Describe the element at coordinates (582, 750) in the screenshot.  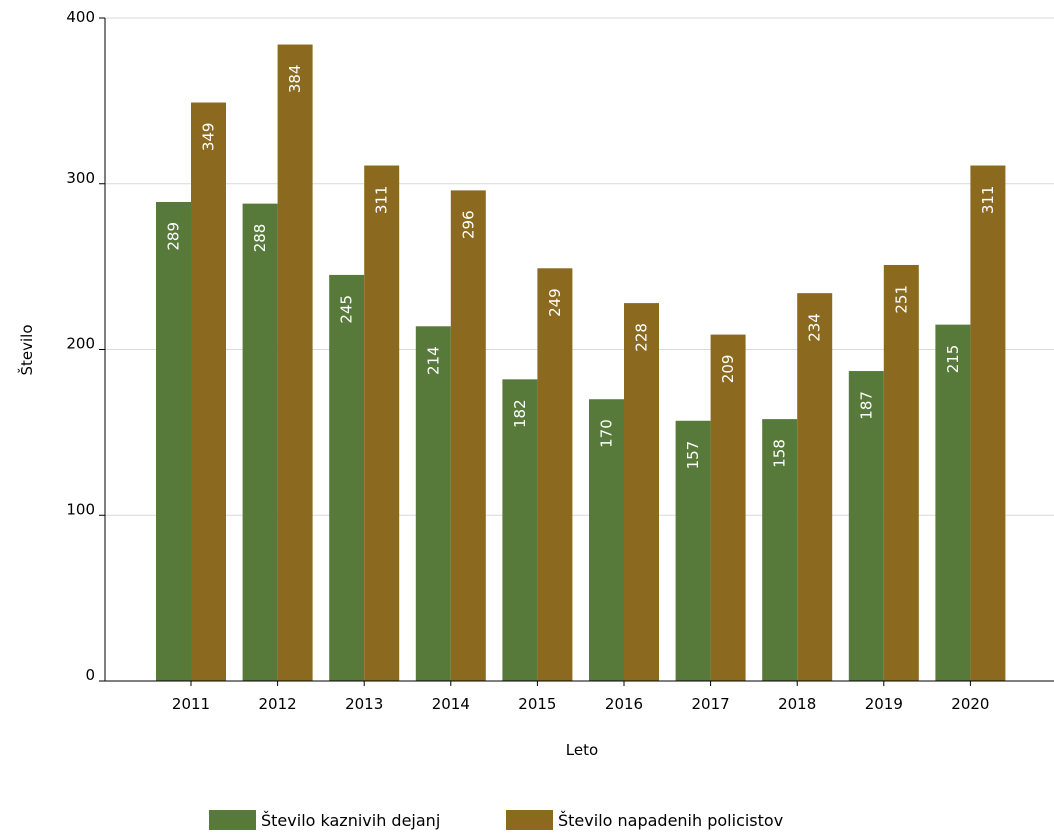
I see `x-axis-title: Leto` at that location.